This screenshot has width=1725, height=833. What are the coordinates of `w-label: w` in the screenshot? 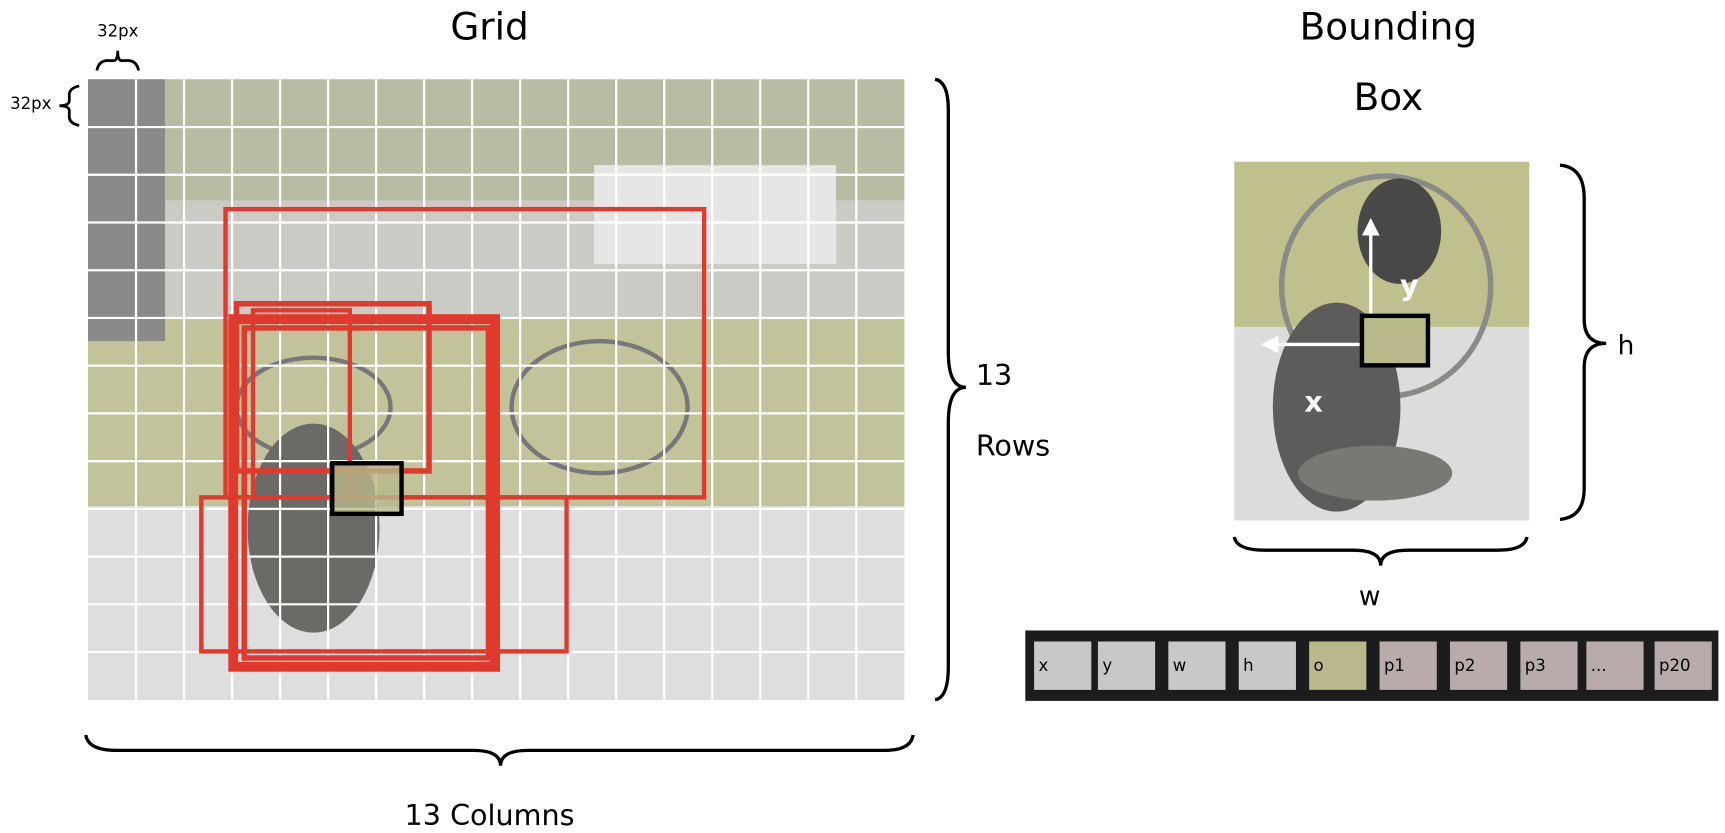 It's located at (1370, 596).